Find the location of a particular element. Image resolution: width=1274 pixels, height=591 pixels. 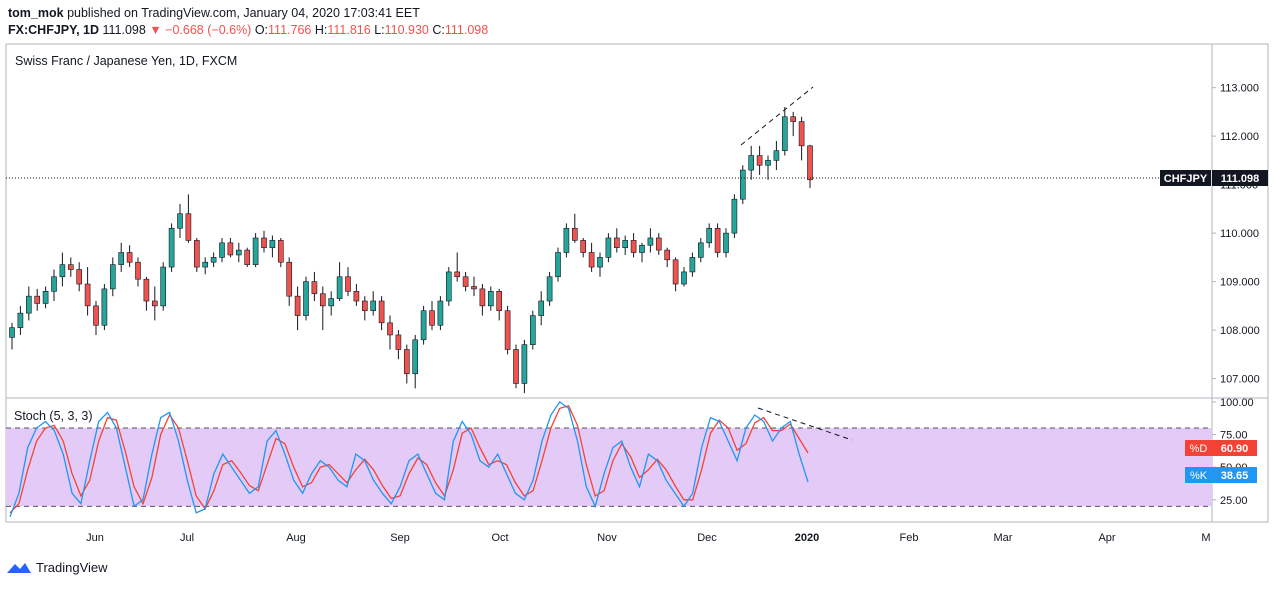

time-label: Feb is located at coordinates (909, 538).